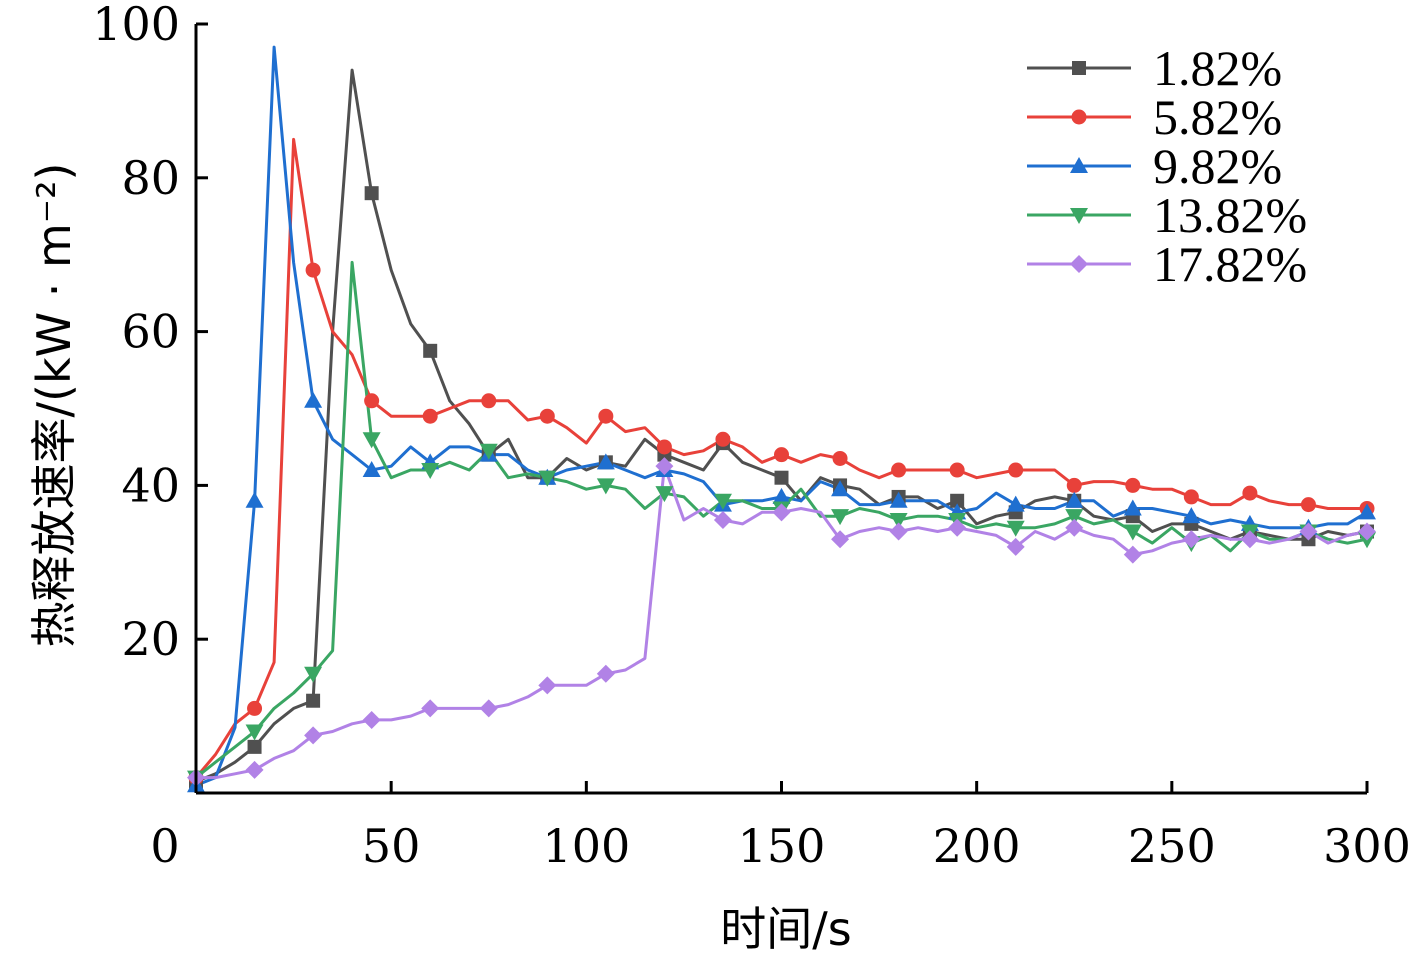  I want to click on x-tick-label: 150, so click(782, 846).